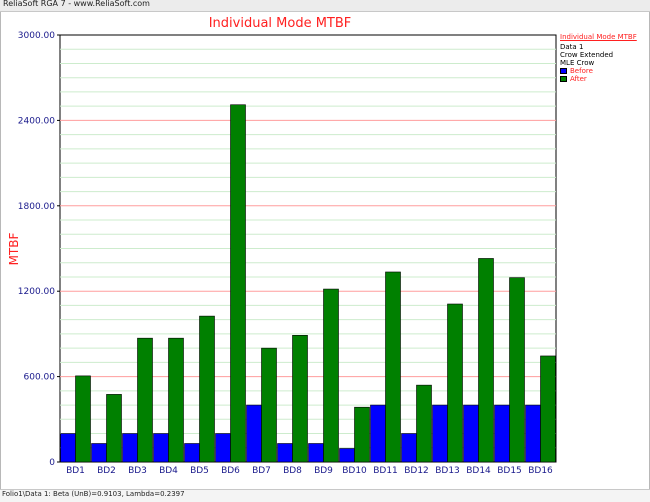 The image size is (650, 502). Describe the element at coordinates (440, 433) in the screenshot. I see `bar-before-bd13` at that location.